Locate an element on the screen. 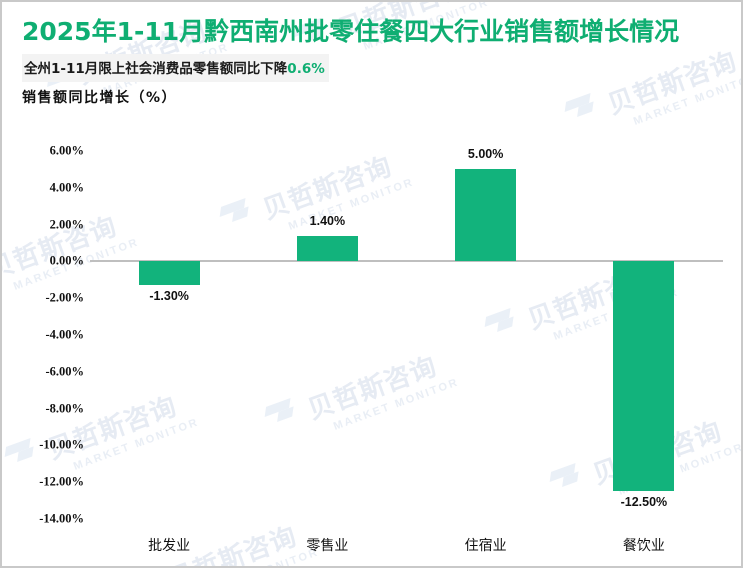 This screenshot has width=743, height=568. subtitle-prefix: 全州1-11月限上社会消费品零售额同比下降 is located at coordinates (156, 68).